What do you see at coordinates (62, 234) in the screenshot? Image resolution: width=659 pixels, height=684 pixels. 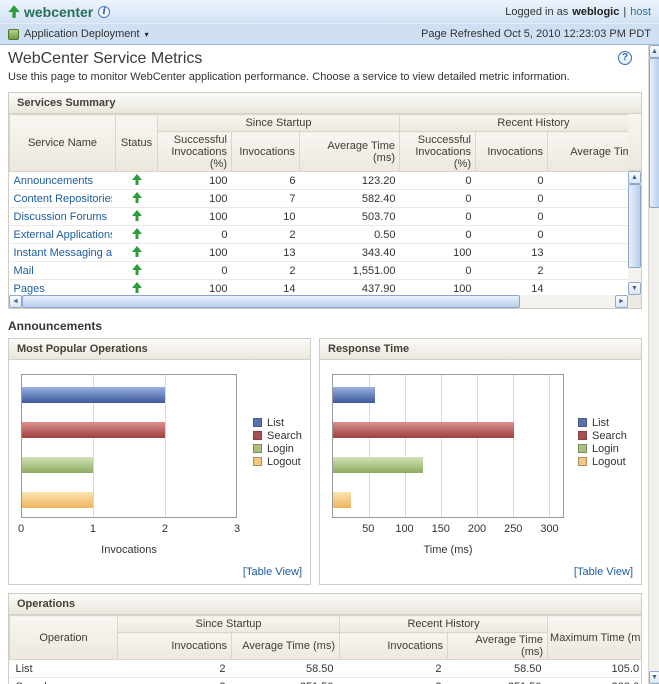 I see `service-link-external-applications: External Applications` at bounding box center [62, 234].